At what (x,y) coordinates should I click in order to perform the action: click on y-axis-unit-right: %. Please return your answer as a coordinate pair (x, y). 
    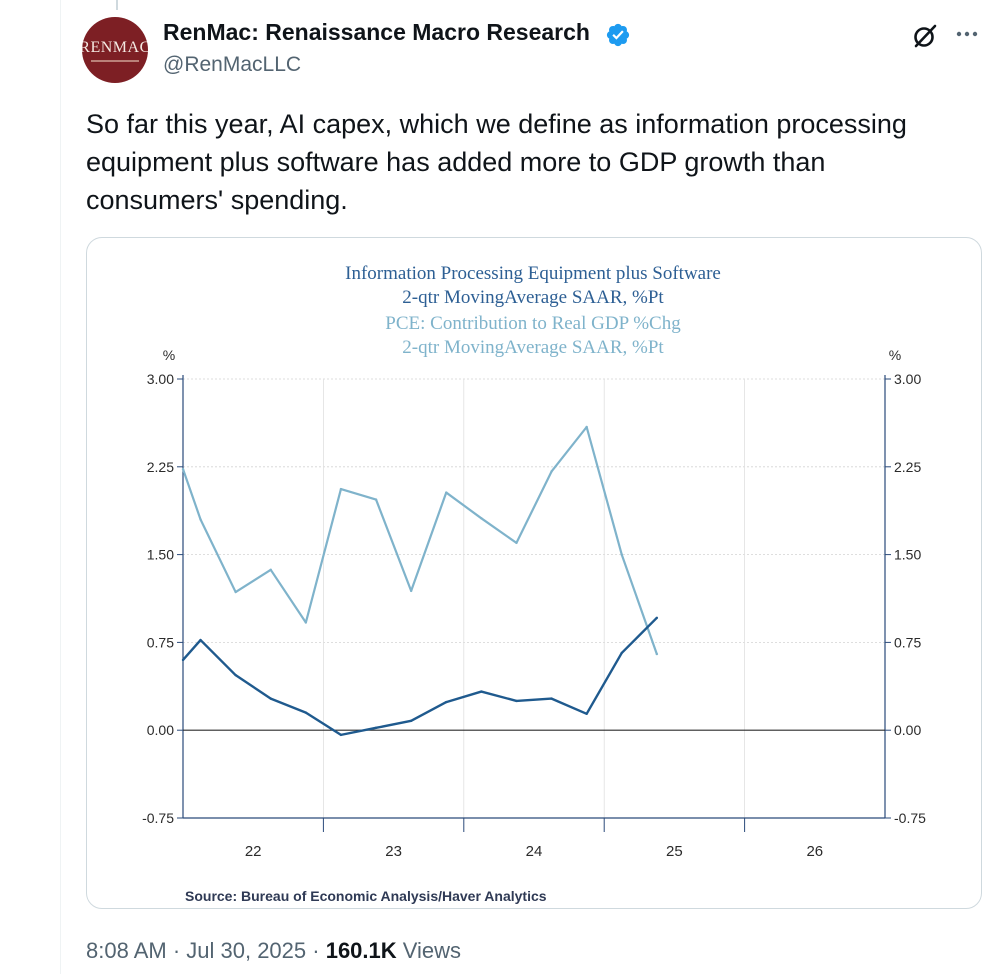
    Looking at the image, I should click on (895, 355).